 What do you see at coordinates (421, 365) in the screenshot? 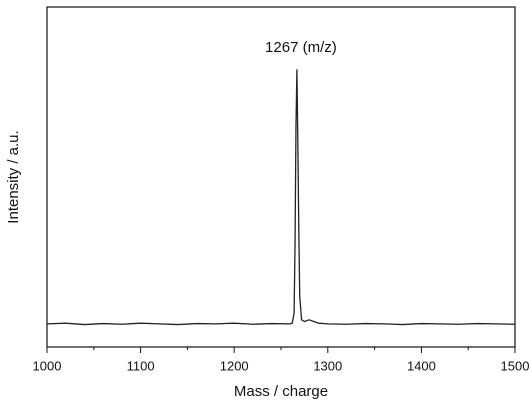
I see `x-tick-label: 1400` at bounding box center [421, 365].